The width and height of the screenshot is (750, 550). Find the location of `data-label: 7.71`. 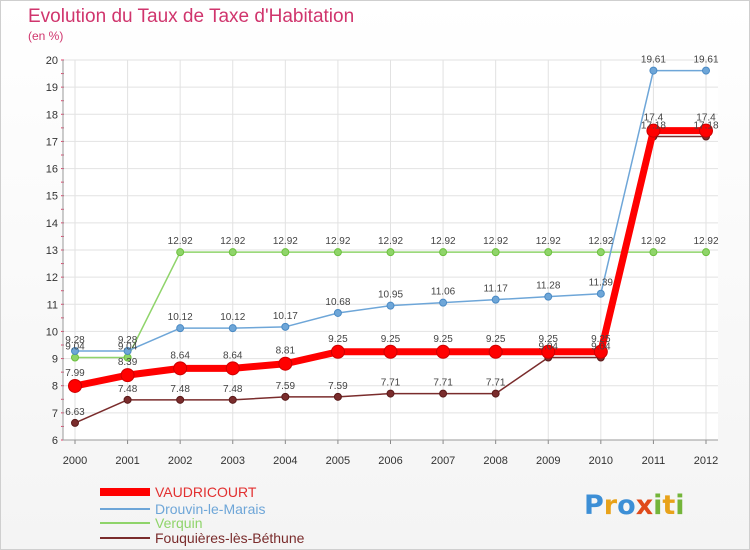

data-label: 7.71 is located at coordinates (496, 383).